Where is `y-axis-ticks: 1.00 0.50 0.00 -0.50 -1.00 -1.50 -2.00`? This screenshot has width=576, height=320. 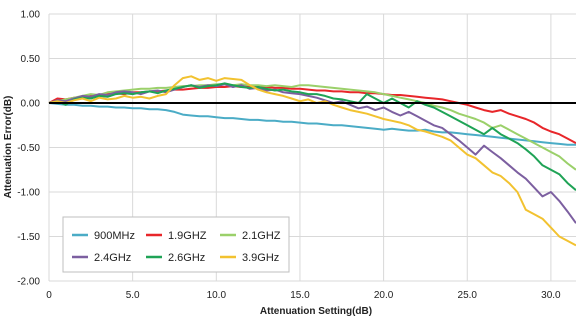 y-axis-ticks: 1.00 0.50 0.00 -0.50 -1.00 -1.50 -2.00 is located at coordinates (28, 149).